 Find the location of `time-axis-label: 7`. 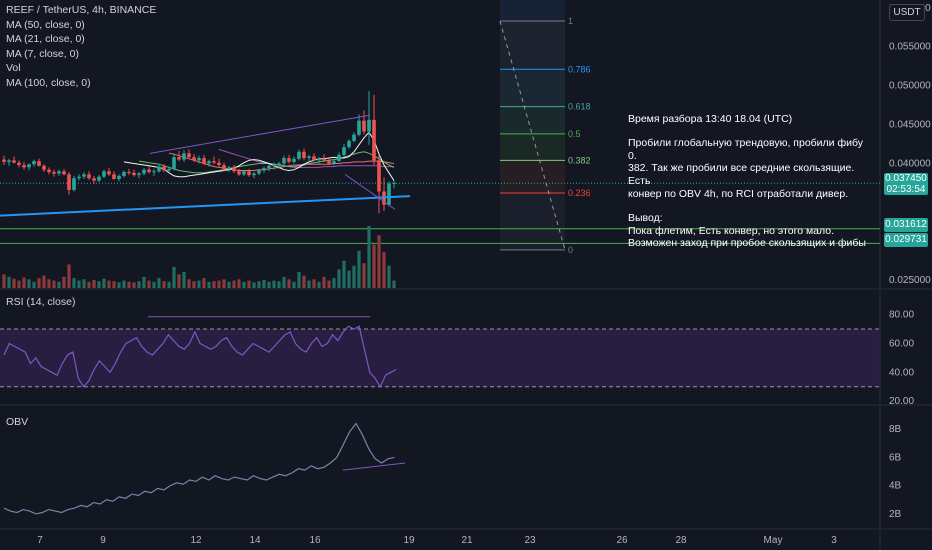

time-axis-label: 7 is located at coordinates (40, 540).